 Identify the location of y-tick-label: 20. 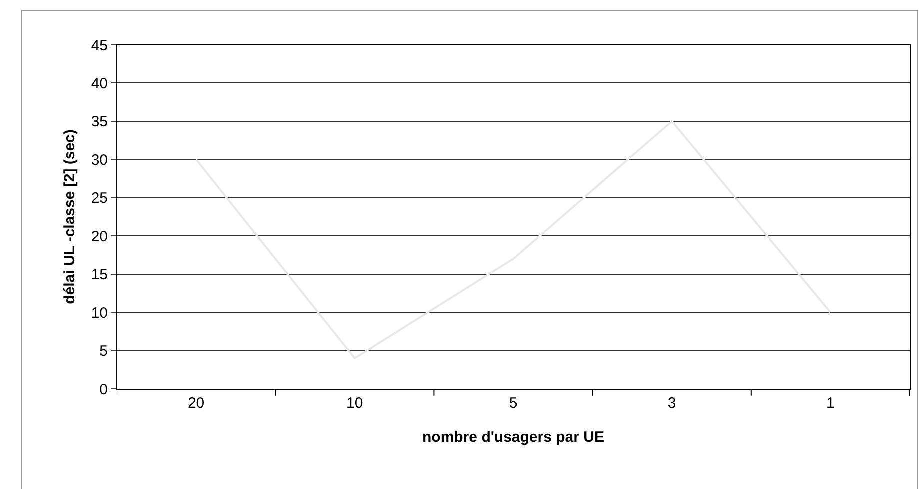
(99, 237).